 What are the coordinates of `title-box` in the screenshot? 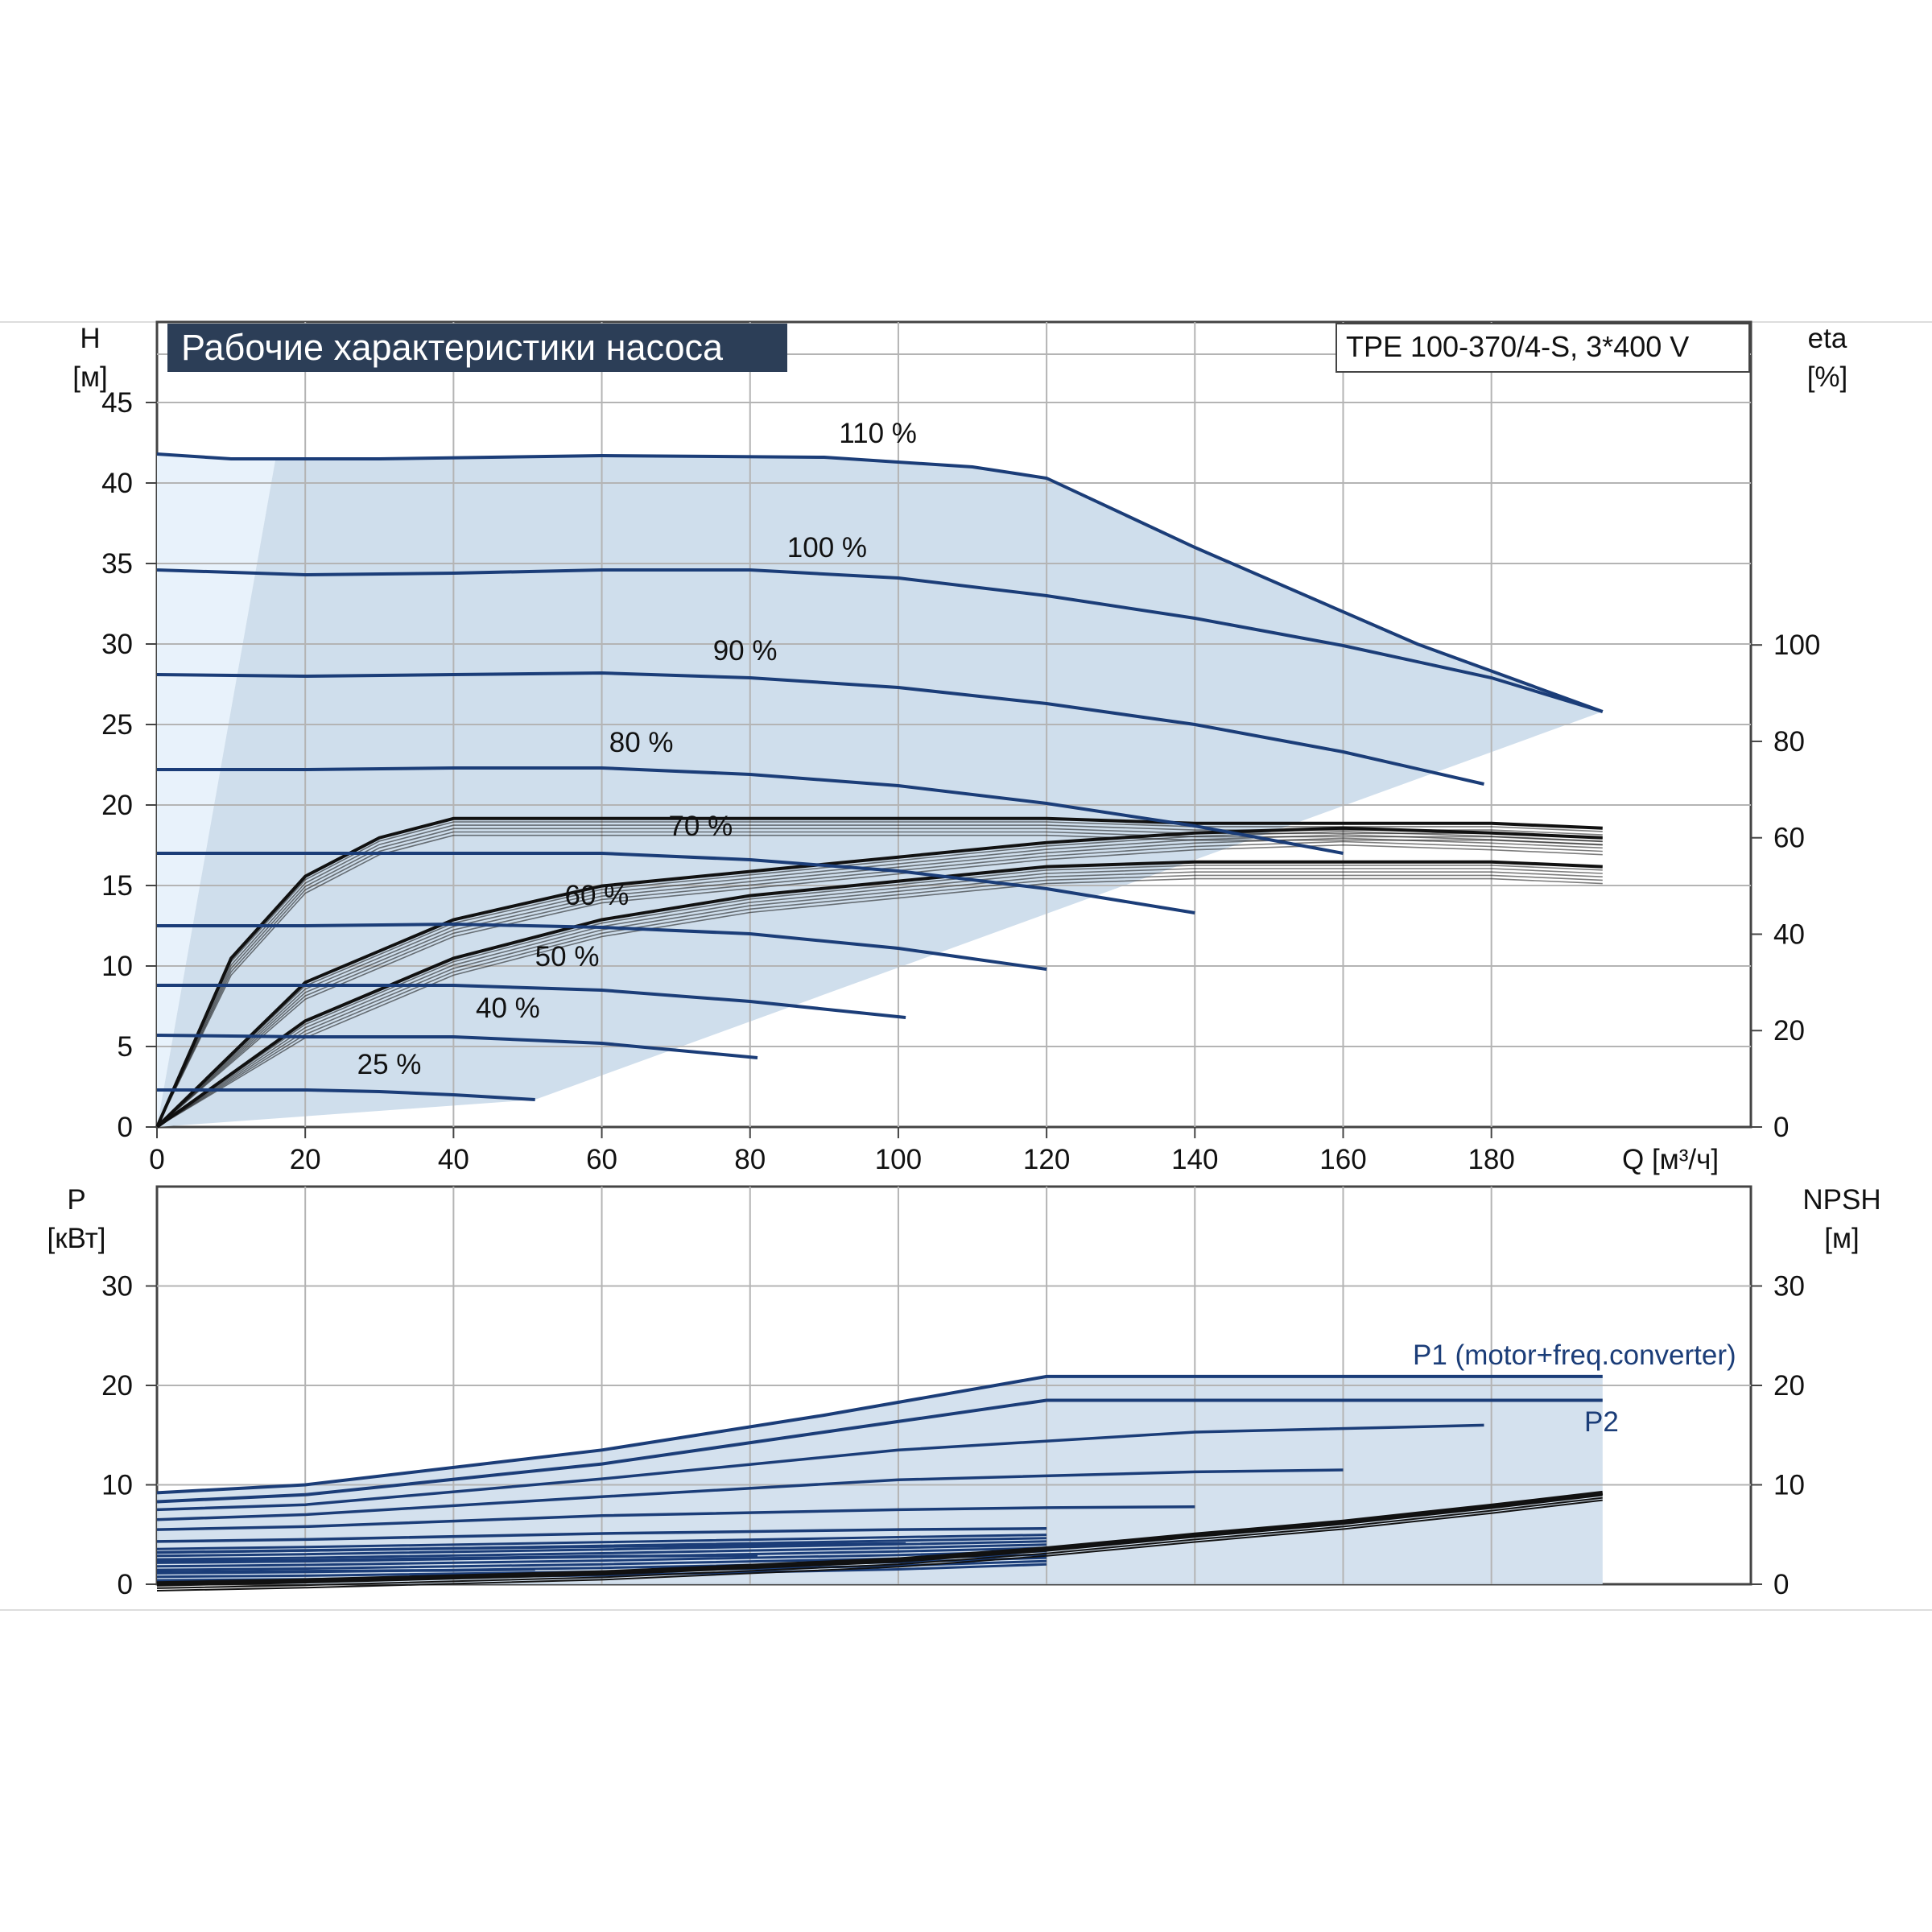 It's located at (477, 348).